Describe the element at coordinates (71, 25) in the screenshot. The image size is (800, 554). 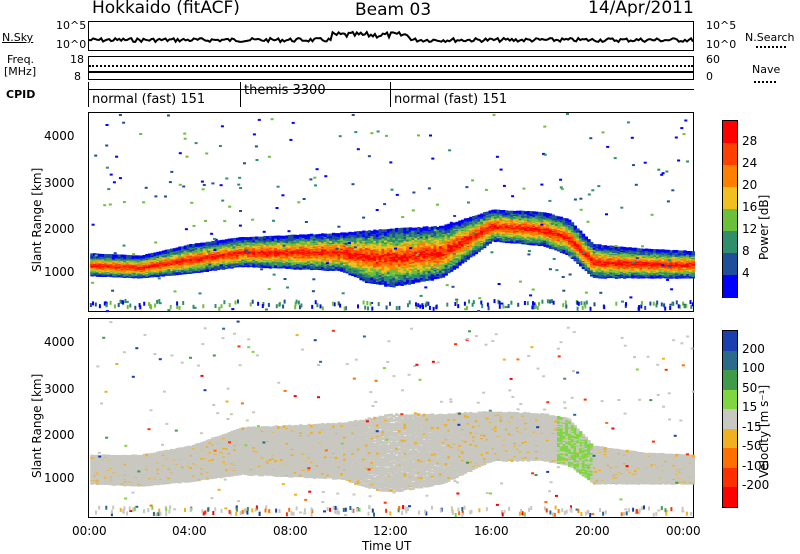
I see `nsky-tick-high: 10^5` at that location.